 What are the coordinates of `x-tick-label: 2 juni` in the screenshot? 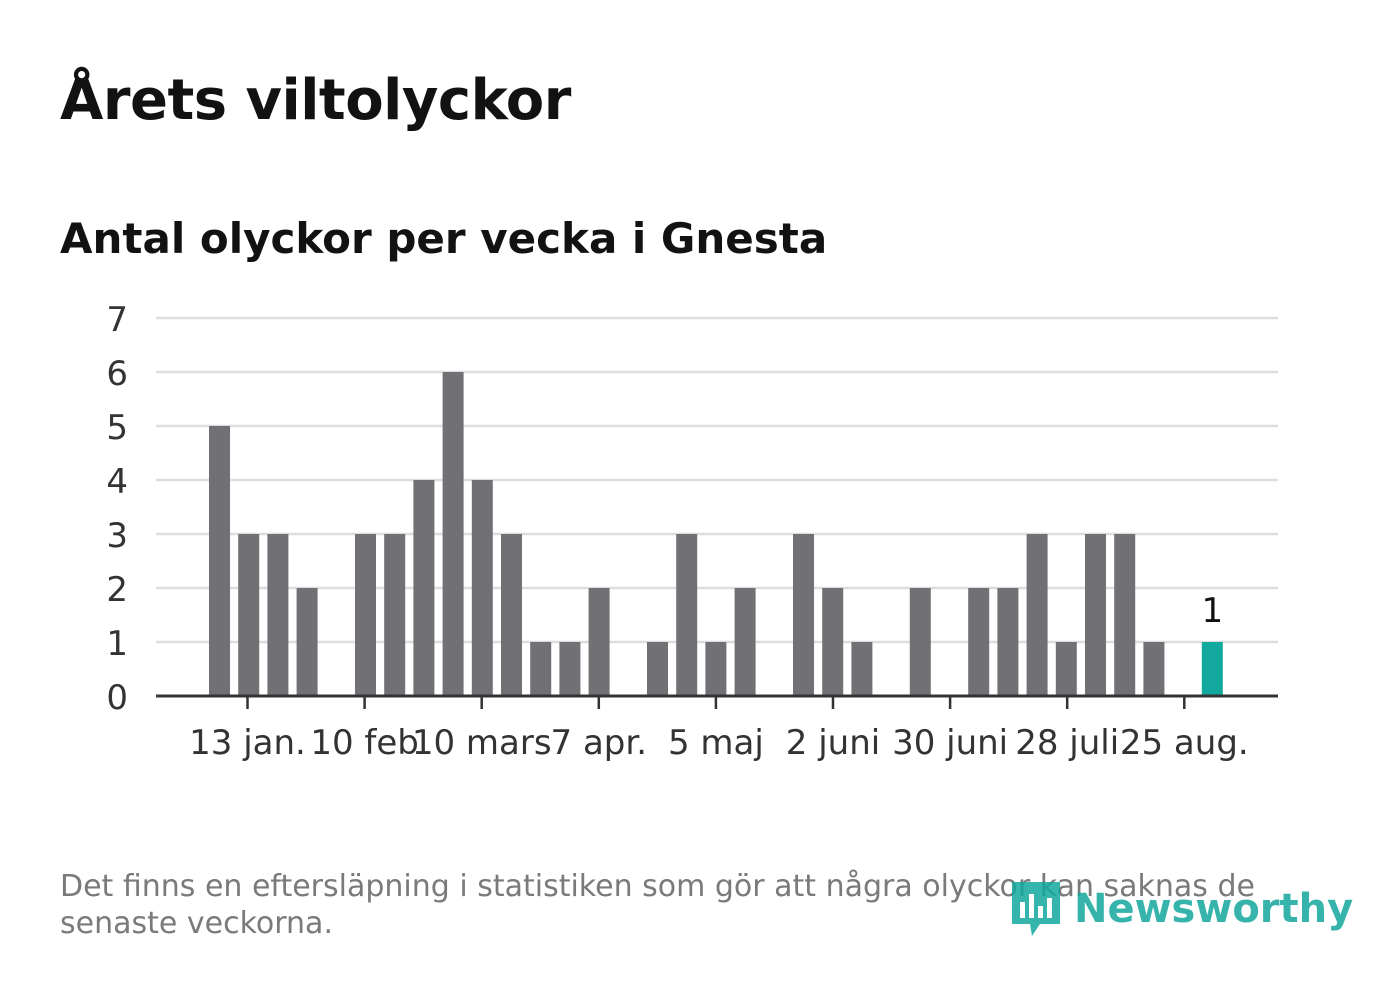 It's located at (833, 743).